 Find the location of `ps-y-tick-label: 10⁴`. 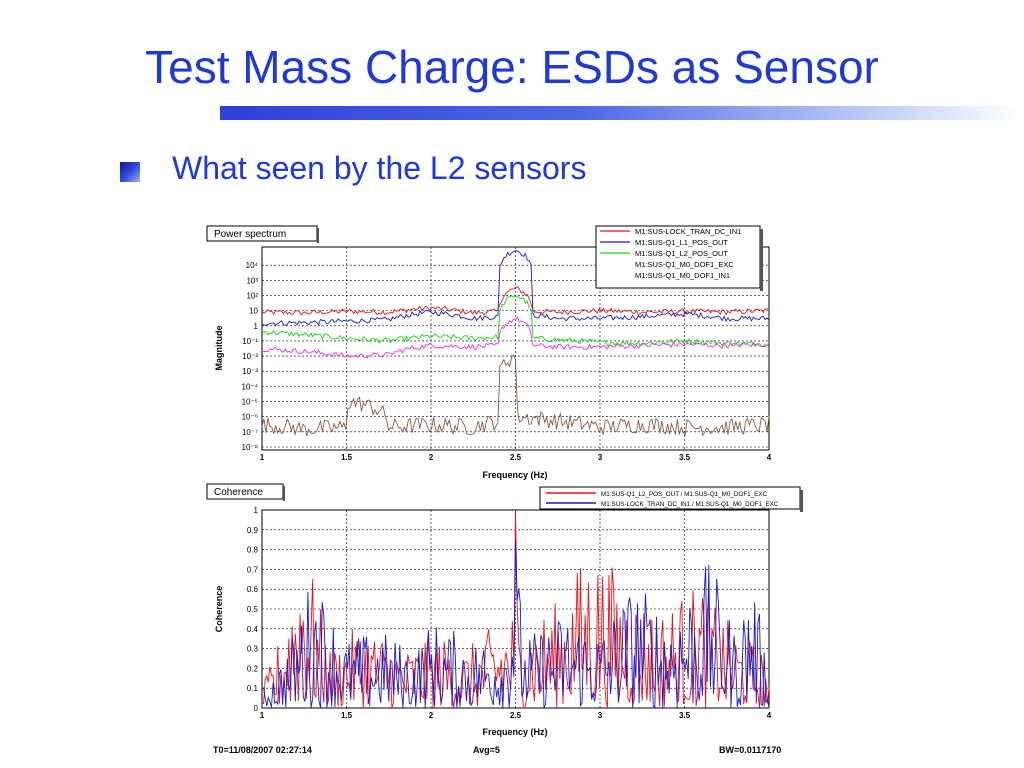

ps-y-tick-label: 10⁴ is located at coordinates (252, 265).